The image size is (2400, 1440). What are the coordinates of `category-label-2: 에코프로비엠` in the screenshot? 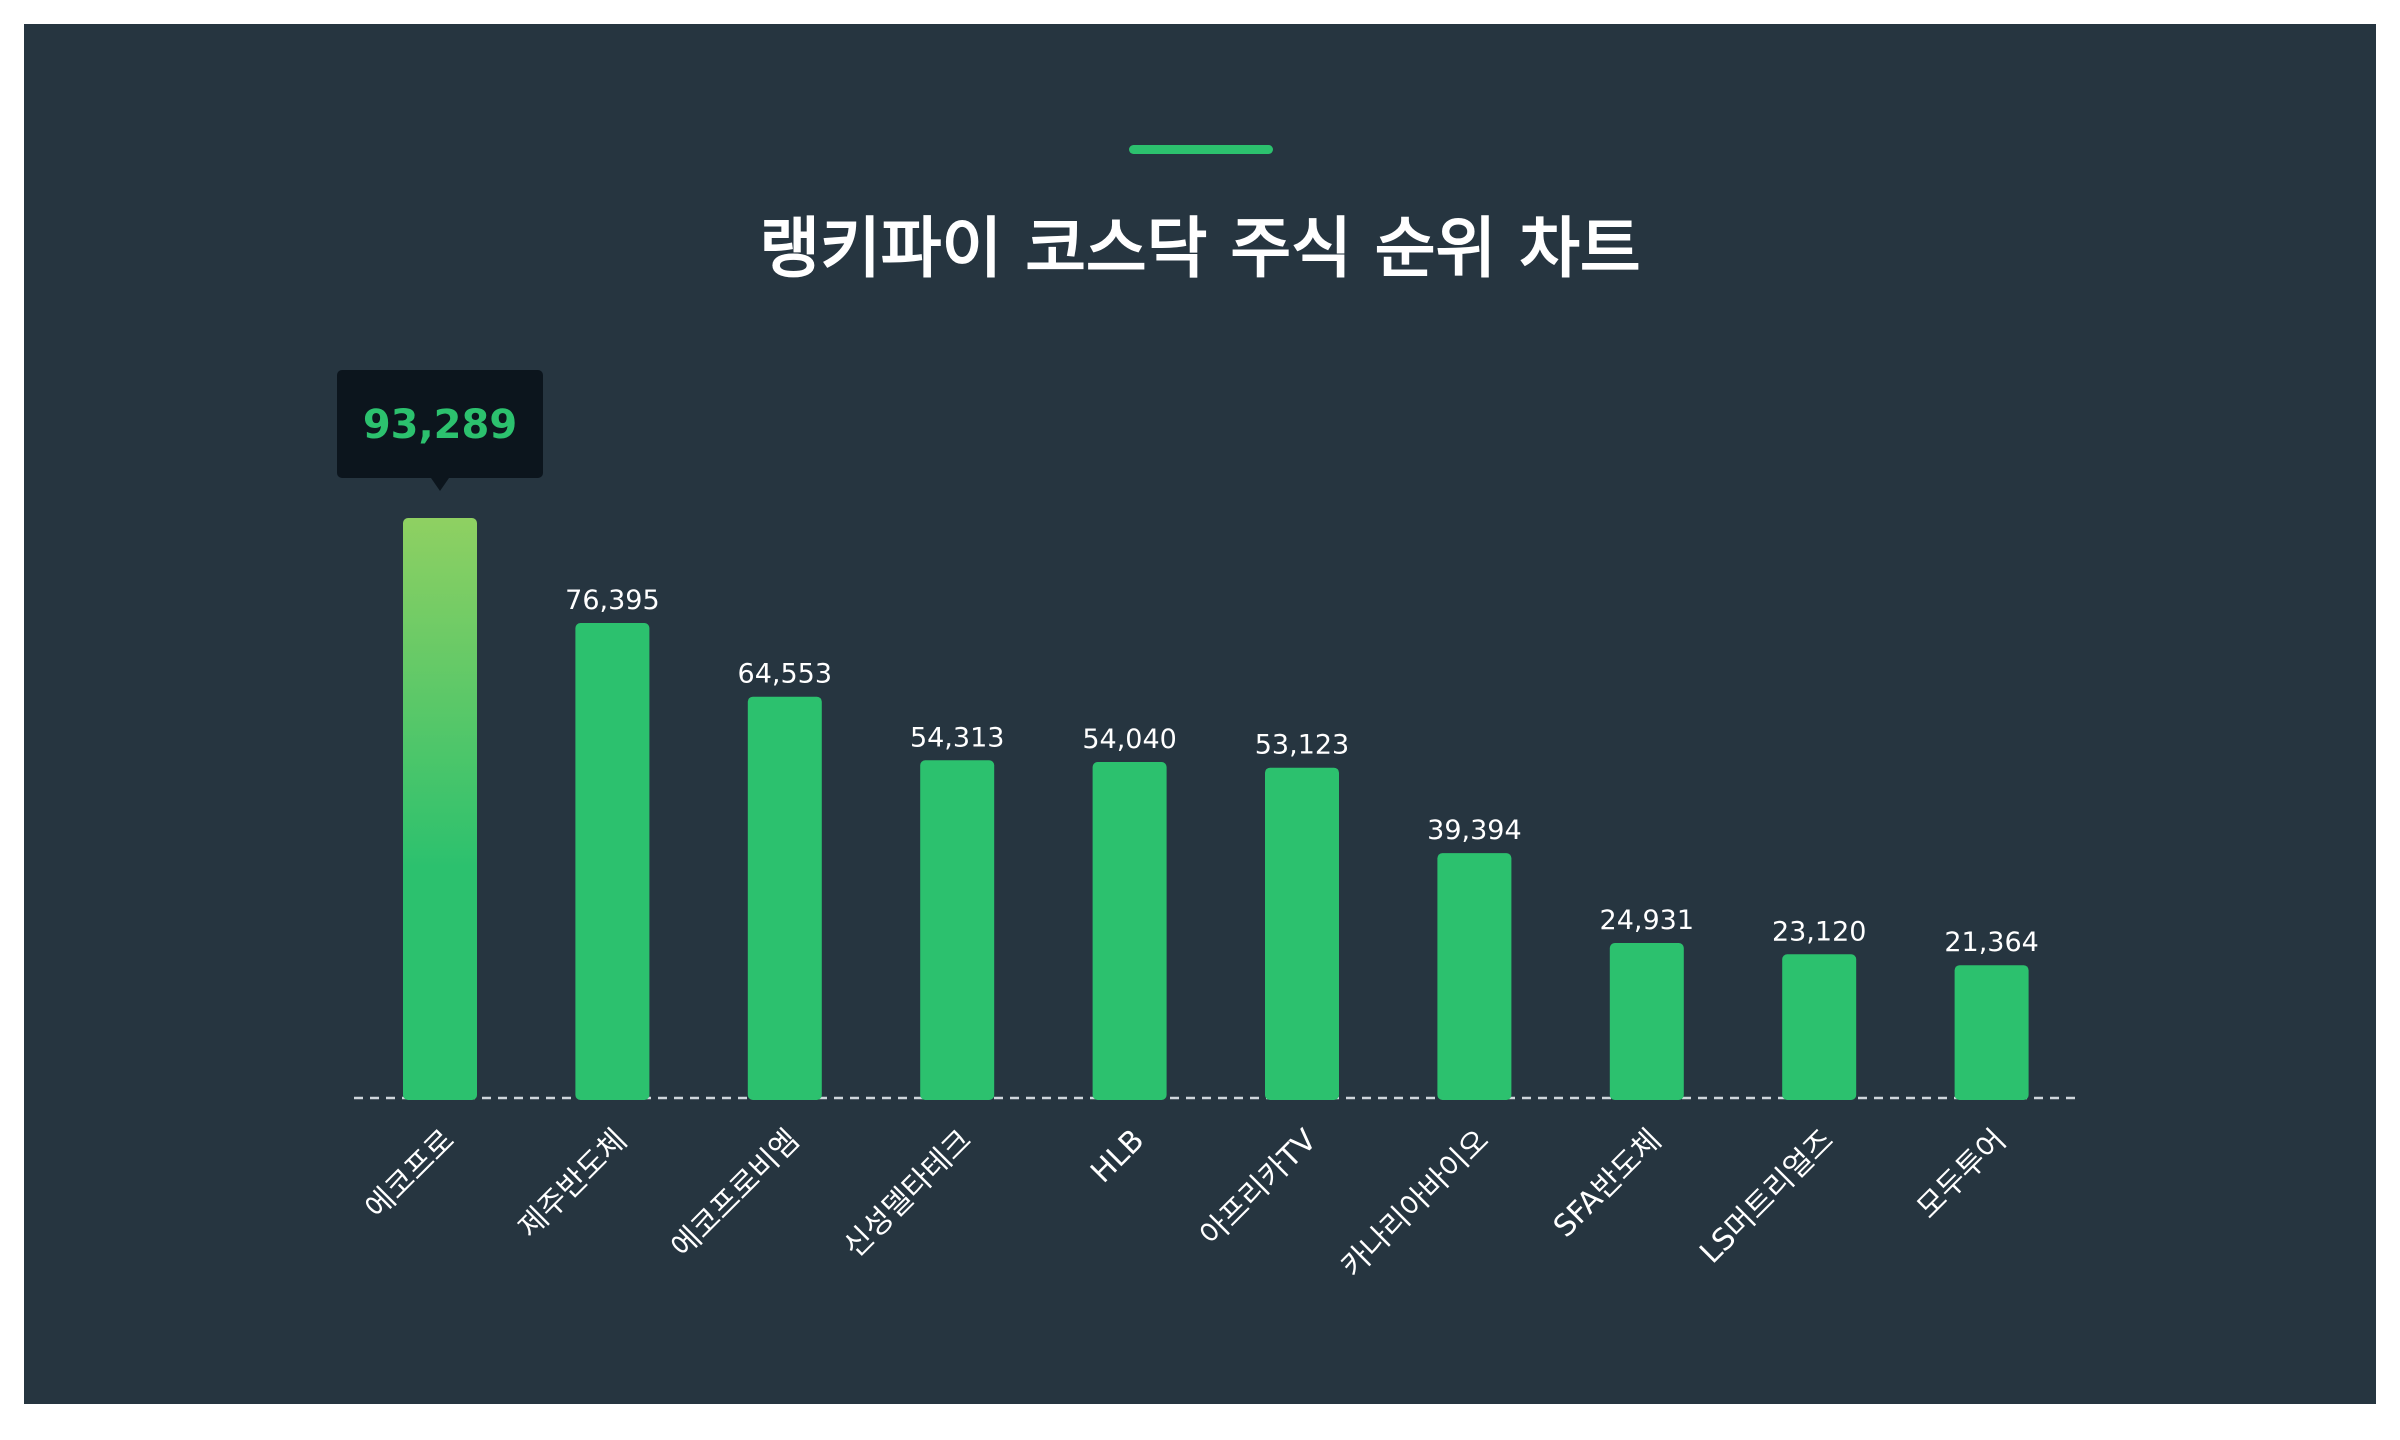 It's located at (736, 1194).